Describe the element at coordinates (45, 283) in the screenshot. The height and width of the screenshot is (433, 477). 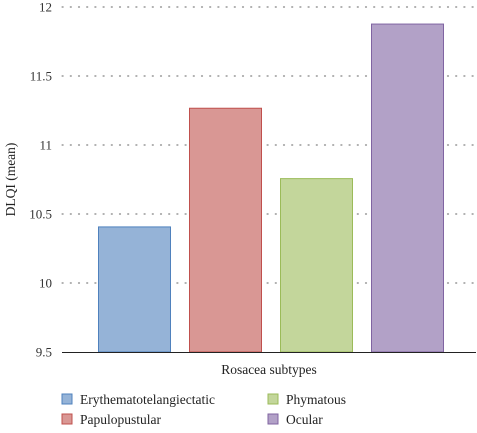
I see `y-tick-label: 10` at that location.